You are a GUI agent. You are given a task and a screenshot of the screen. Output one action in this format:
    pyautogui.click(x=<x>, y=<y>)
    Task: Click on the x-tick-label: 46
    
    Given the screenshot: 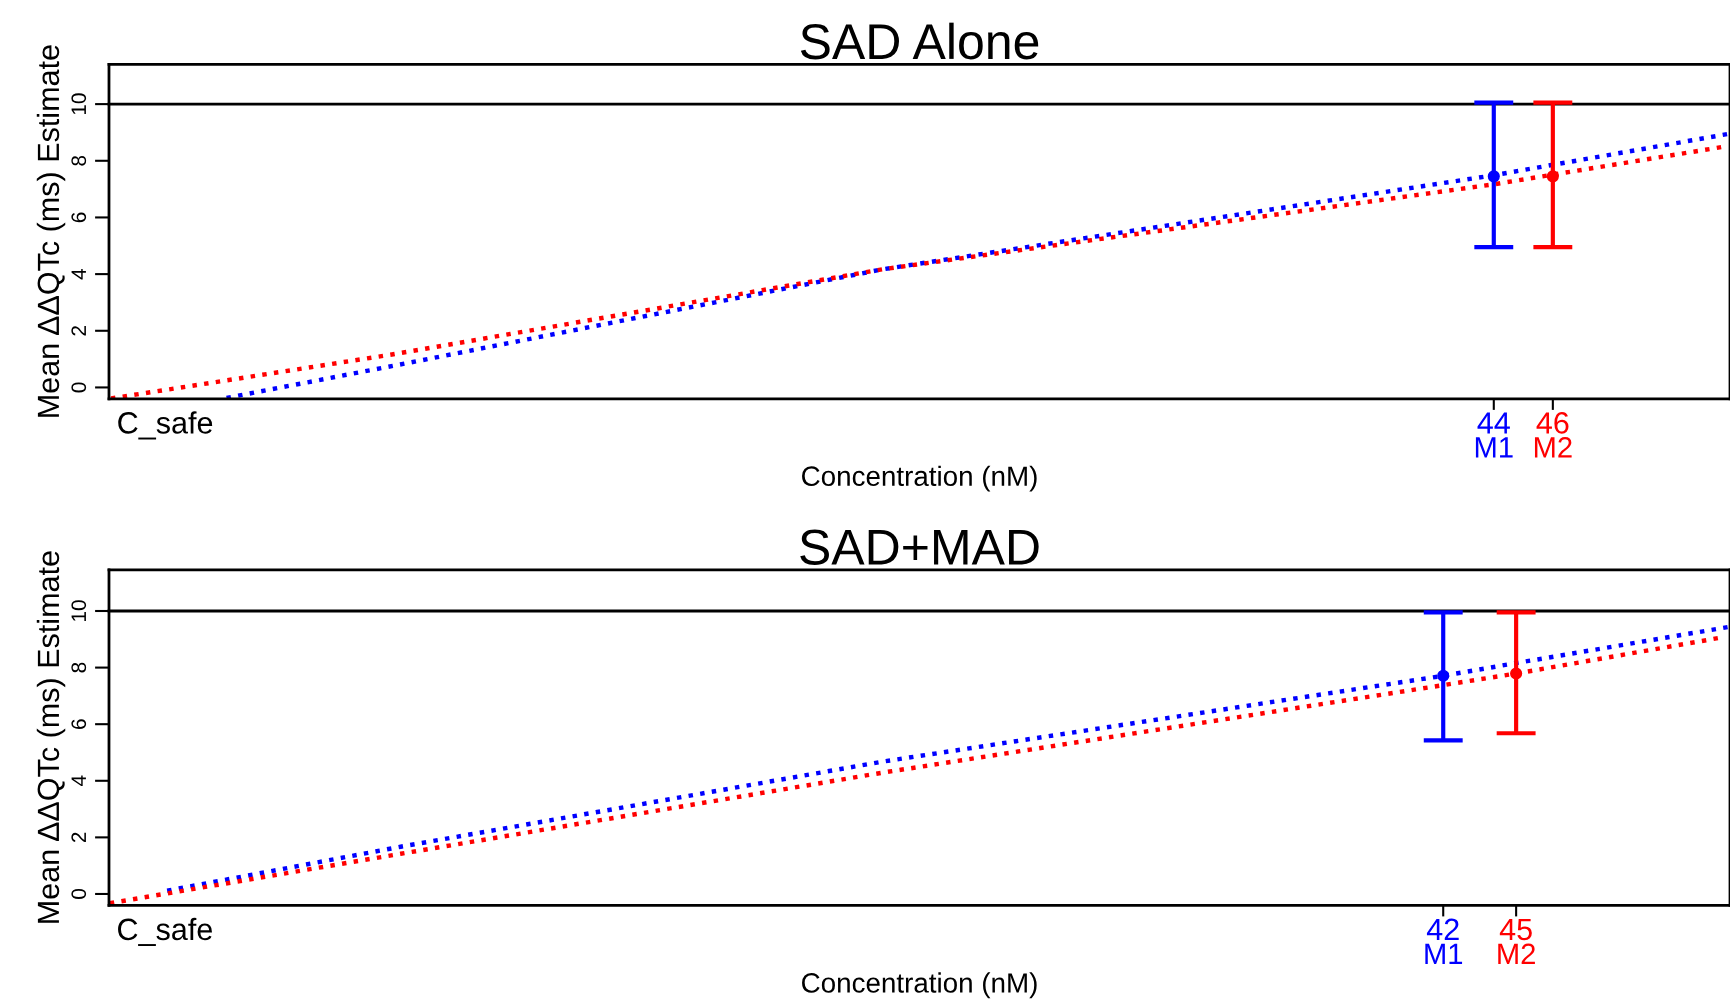 What is the action you would take?
    pyautogui.click(x=1552, y=423)
    